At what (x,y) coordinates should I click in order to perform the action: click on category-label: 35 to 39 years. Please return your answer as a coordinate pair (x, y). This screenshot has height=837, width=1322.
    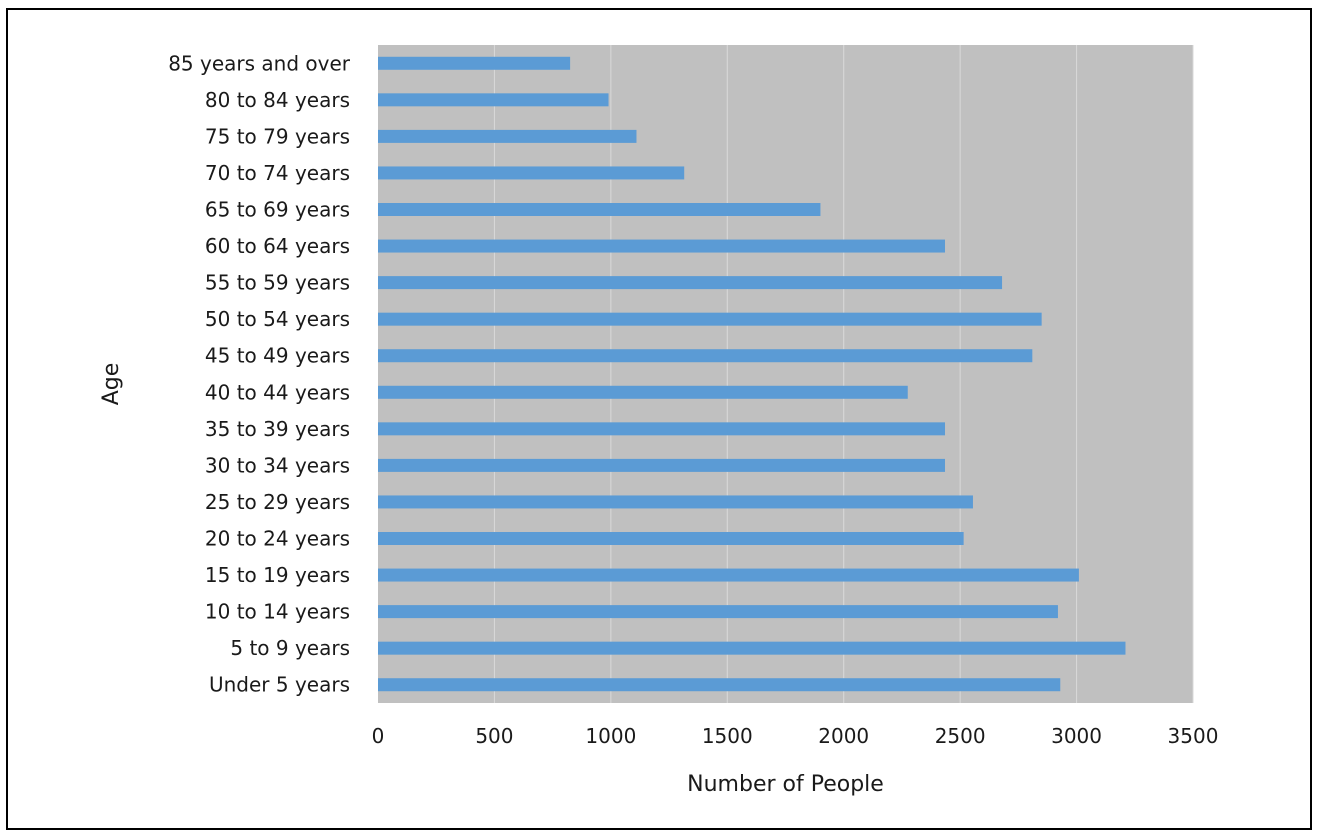
    Looking at the image, I should click on (277, 429).